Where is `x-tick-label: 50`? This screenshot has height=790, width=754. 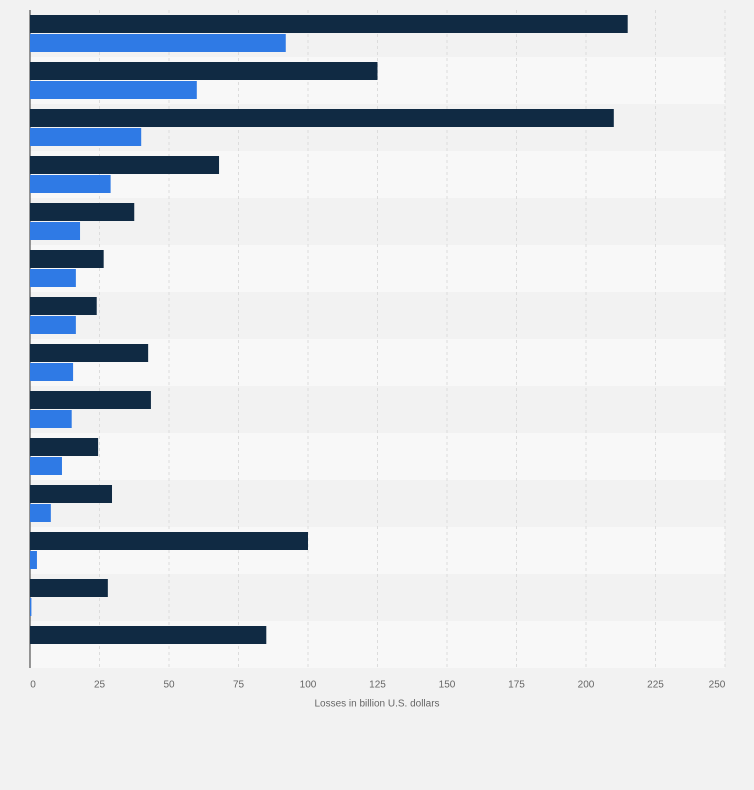
x-tick-label: 50 is located at coordinates (169, 685).